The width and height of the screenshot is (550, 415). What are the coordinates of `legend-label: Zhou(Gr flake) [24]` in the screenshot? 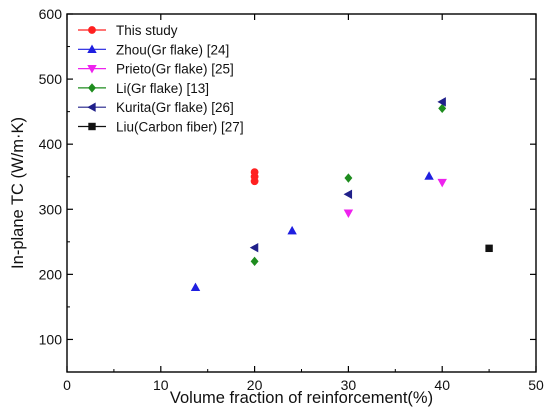 It's located at (172, 49).